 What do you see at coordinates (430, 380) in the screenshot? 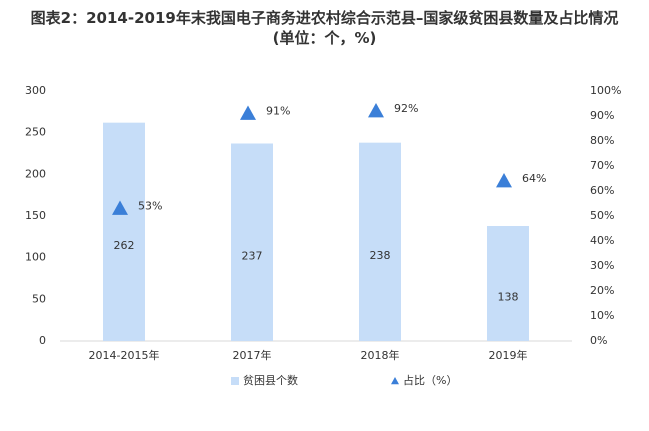
I see `legend-label: 占比（%）` at bounding box center [430, 380].